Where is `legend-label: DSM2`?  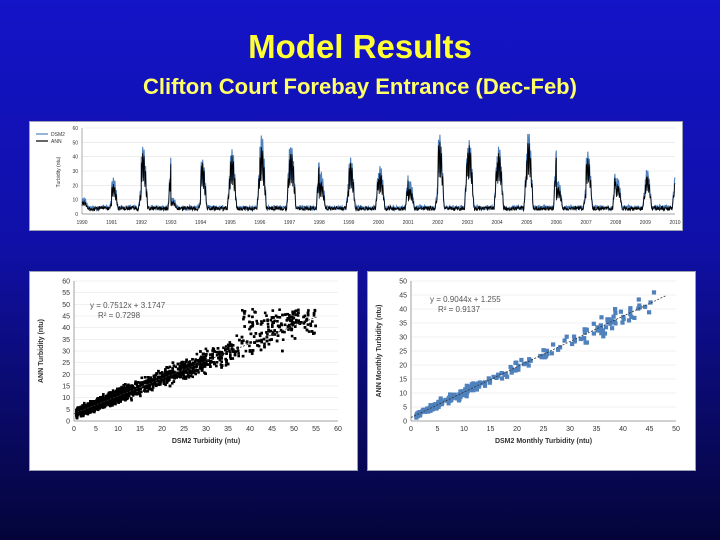 legend-label: DSM2 is located at coordinates (58, 135).